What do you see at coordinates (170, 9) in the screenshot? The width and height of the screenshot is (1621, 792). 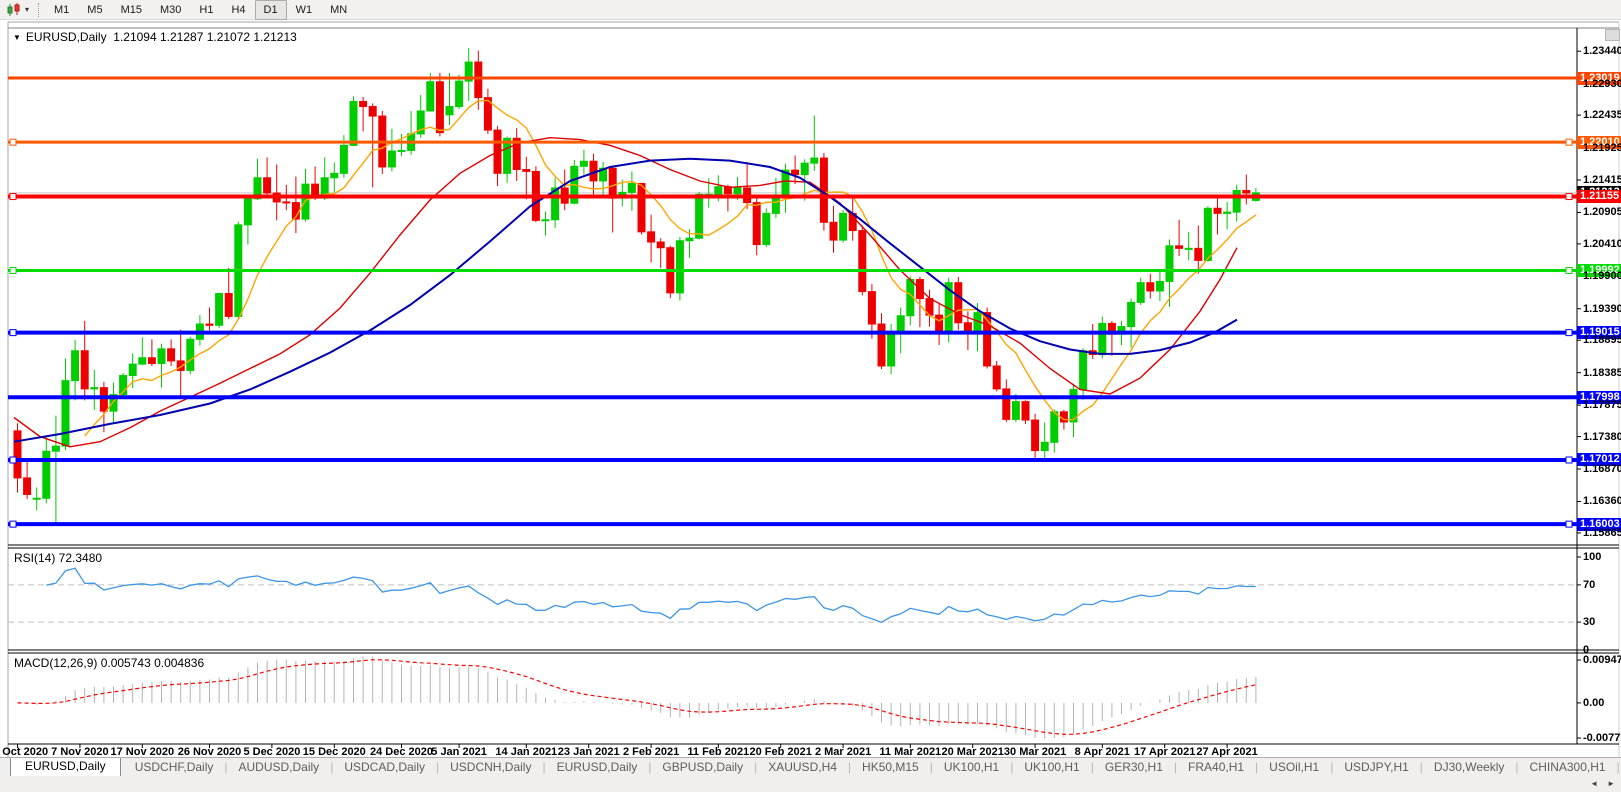 I see `timeframe-button-m30: M30` at bounding box center [170, 9].